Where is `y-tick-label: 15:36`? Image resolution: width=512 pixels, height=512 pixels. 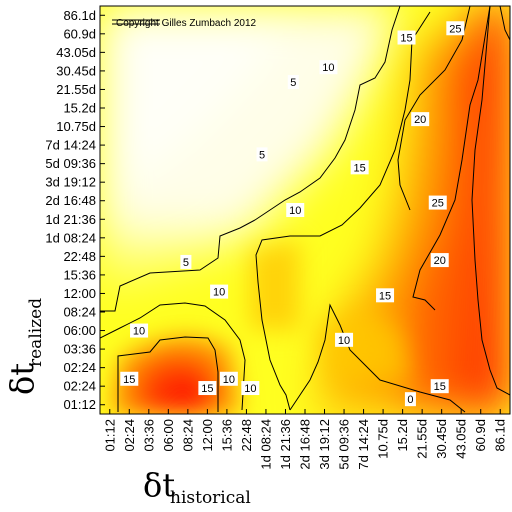
y-tick-label: 15:36 is located at coordinates (79, 274).